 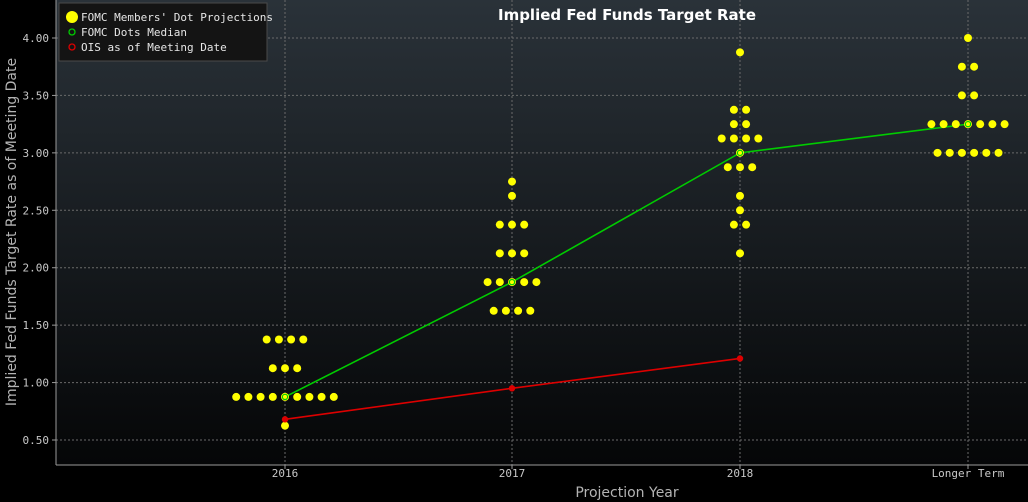 I want to click on legend-marker-dots, so click(x=72, y=17).